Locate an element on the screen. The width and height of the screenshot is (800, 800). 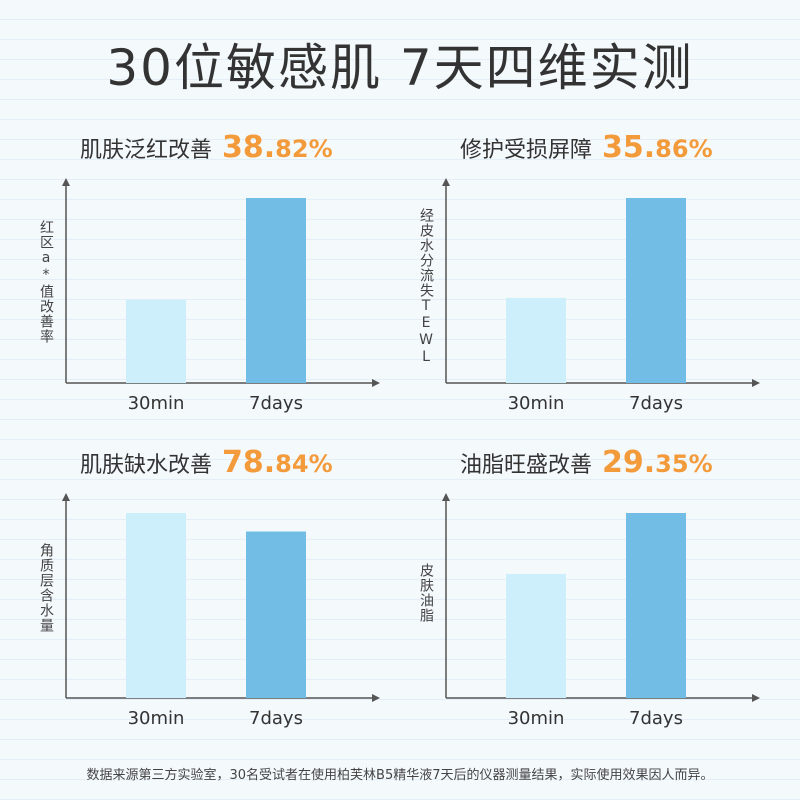
chart-title: 修护受损屏障 is located at coordinates (526, 150).